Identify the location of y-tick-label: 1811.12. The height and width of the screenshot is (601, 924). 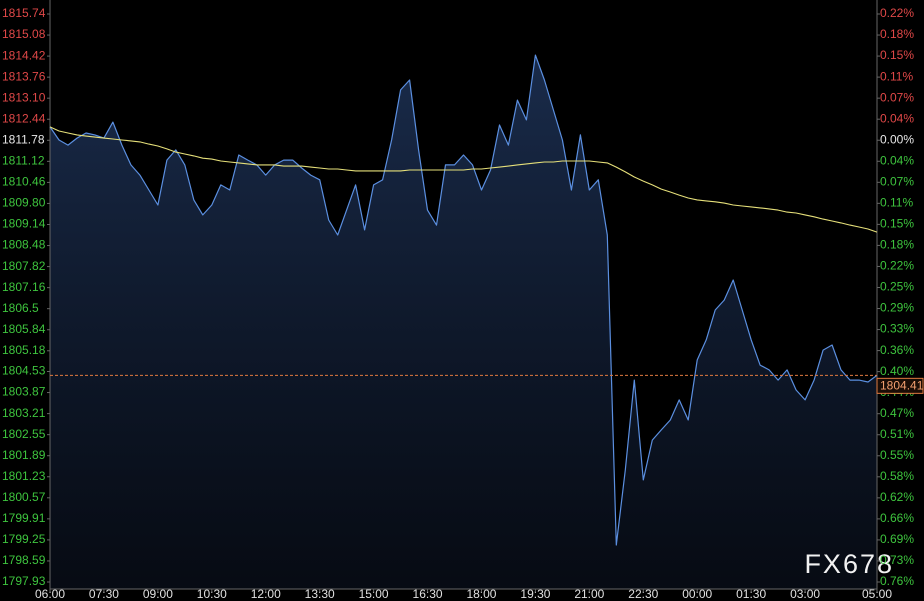
(23, 161).